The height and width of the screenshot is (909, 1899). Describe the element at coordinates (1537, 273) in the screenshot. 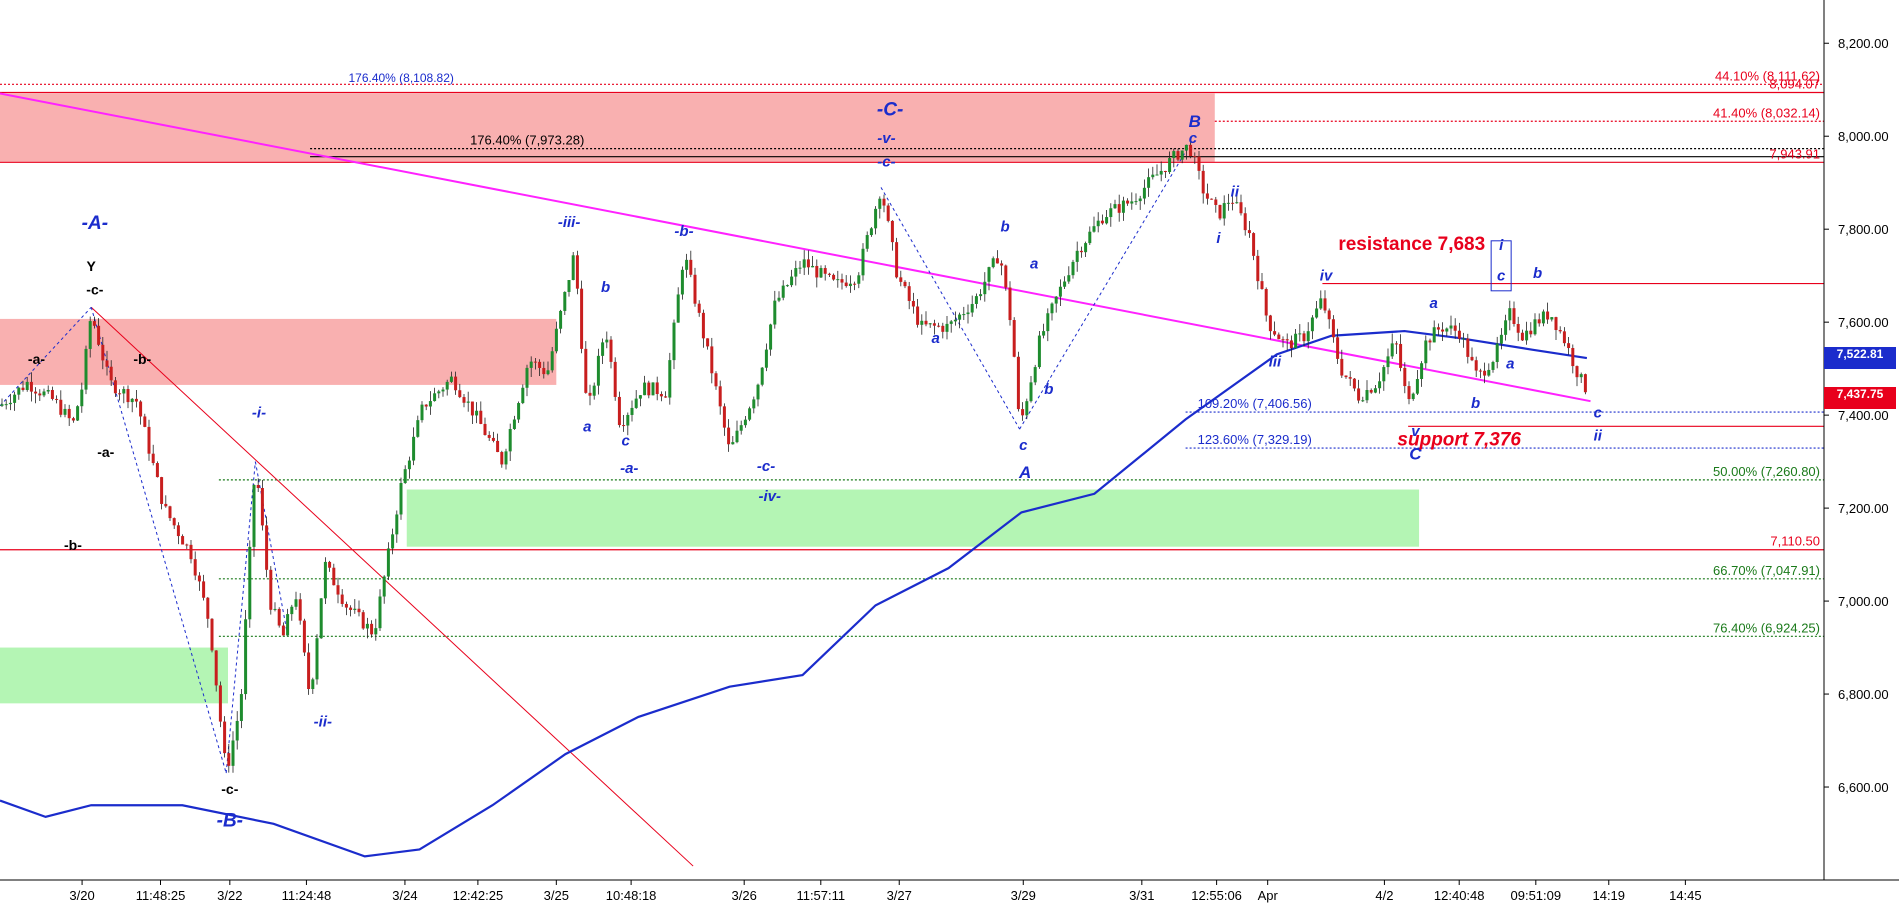

I see `wave-label: b` at that location.